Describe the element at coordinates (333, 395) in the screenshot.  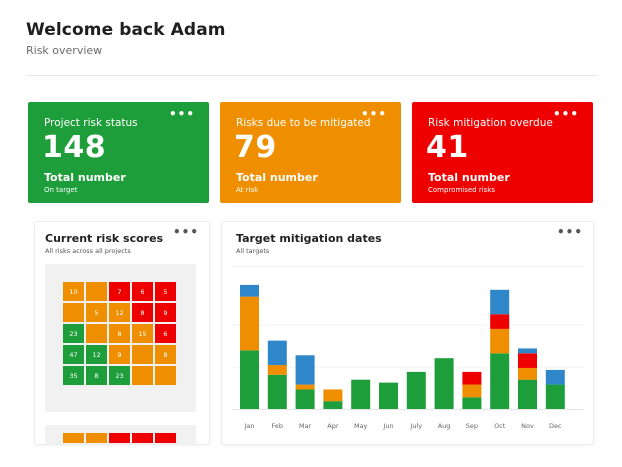
I see `bar-apr-orange` at that location.